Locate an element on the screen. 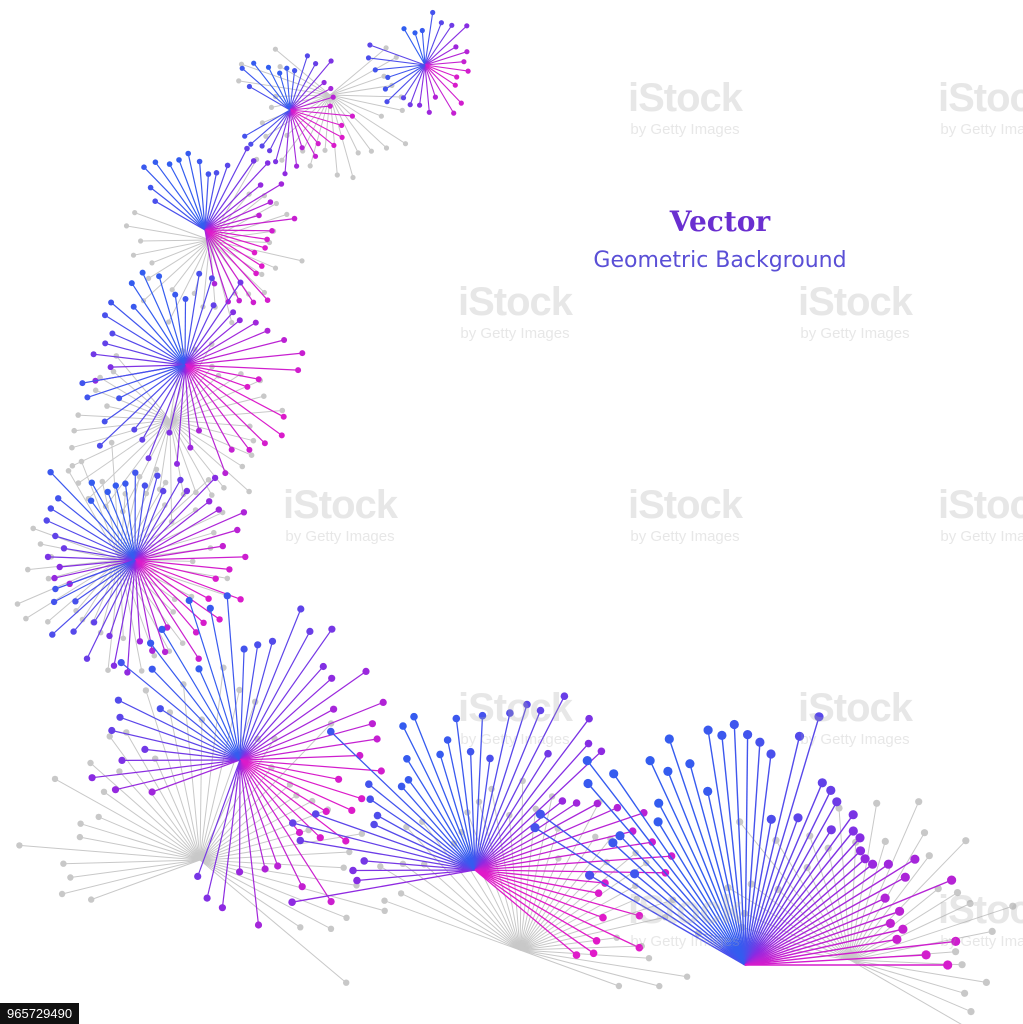 The width and height of the screenshot is (1023, 1024). headline-subtitle: Geometric Background is located at coordinates (720, 260).